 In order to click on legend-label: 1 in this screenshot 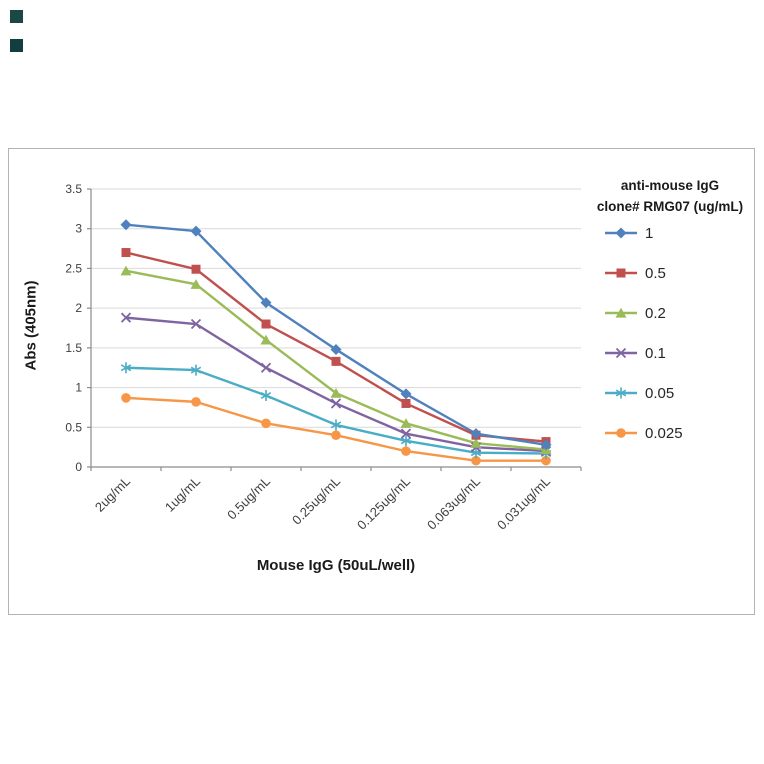, I will do `click(649, 233)`.